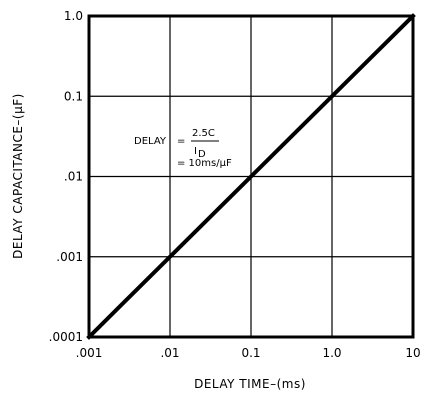 The image size is (422, 395). Describe the element at coordinates (181, 141) in the screenshot. I see `formula-equals: =` at that location.